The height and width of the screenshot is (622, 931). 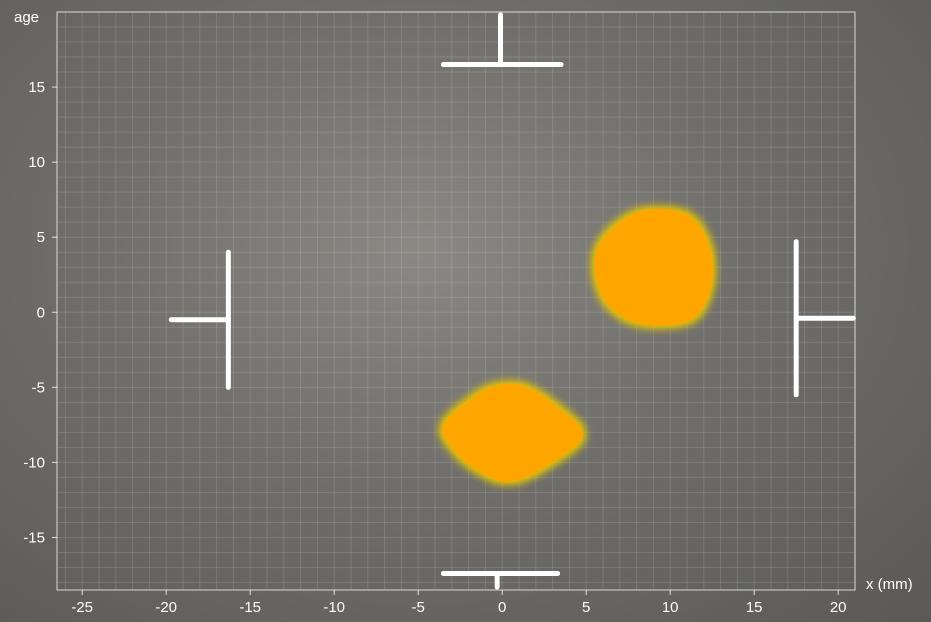 What do you see at coordinates (502, 607) in the screenshot?
I see `x-tick-label: 0` at bounding box center [502, 607].